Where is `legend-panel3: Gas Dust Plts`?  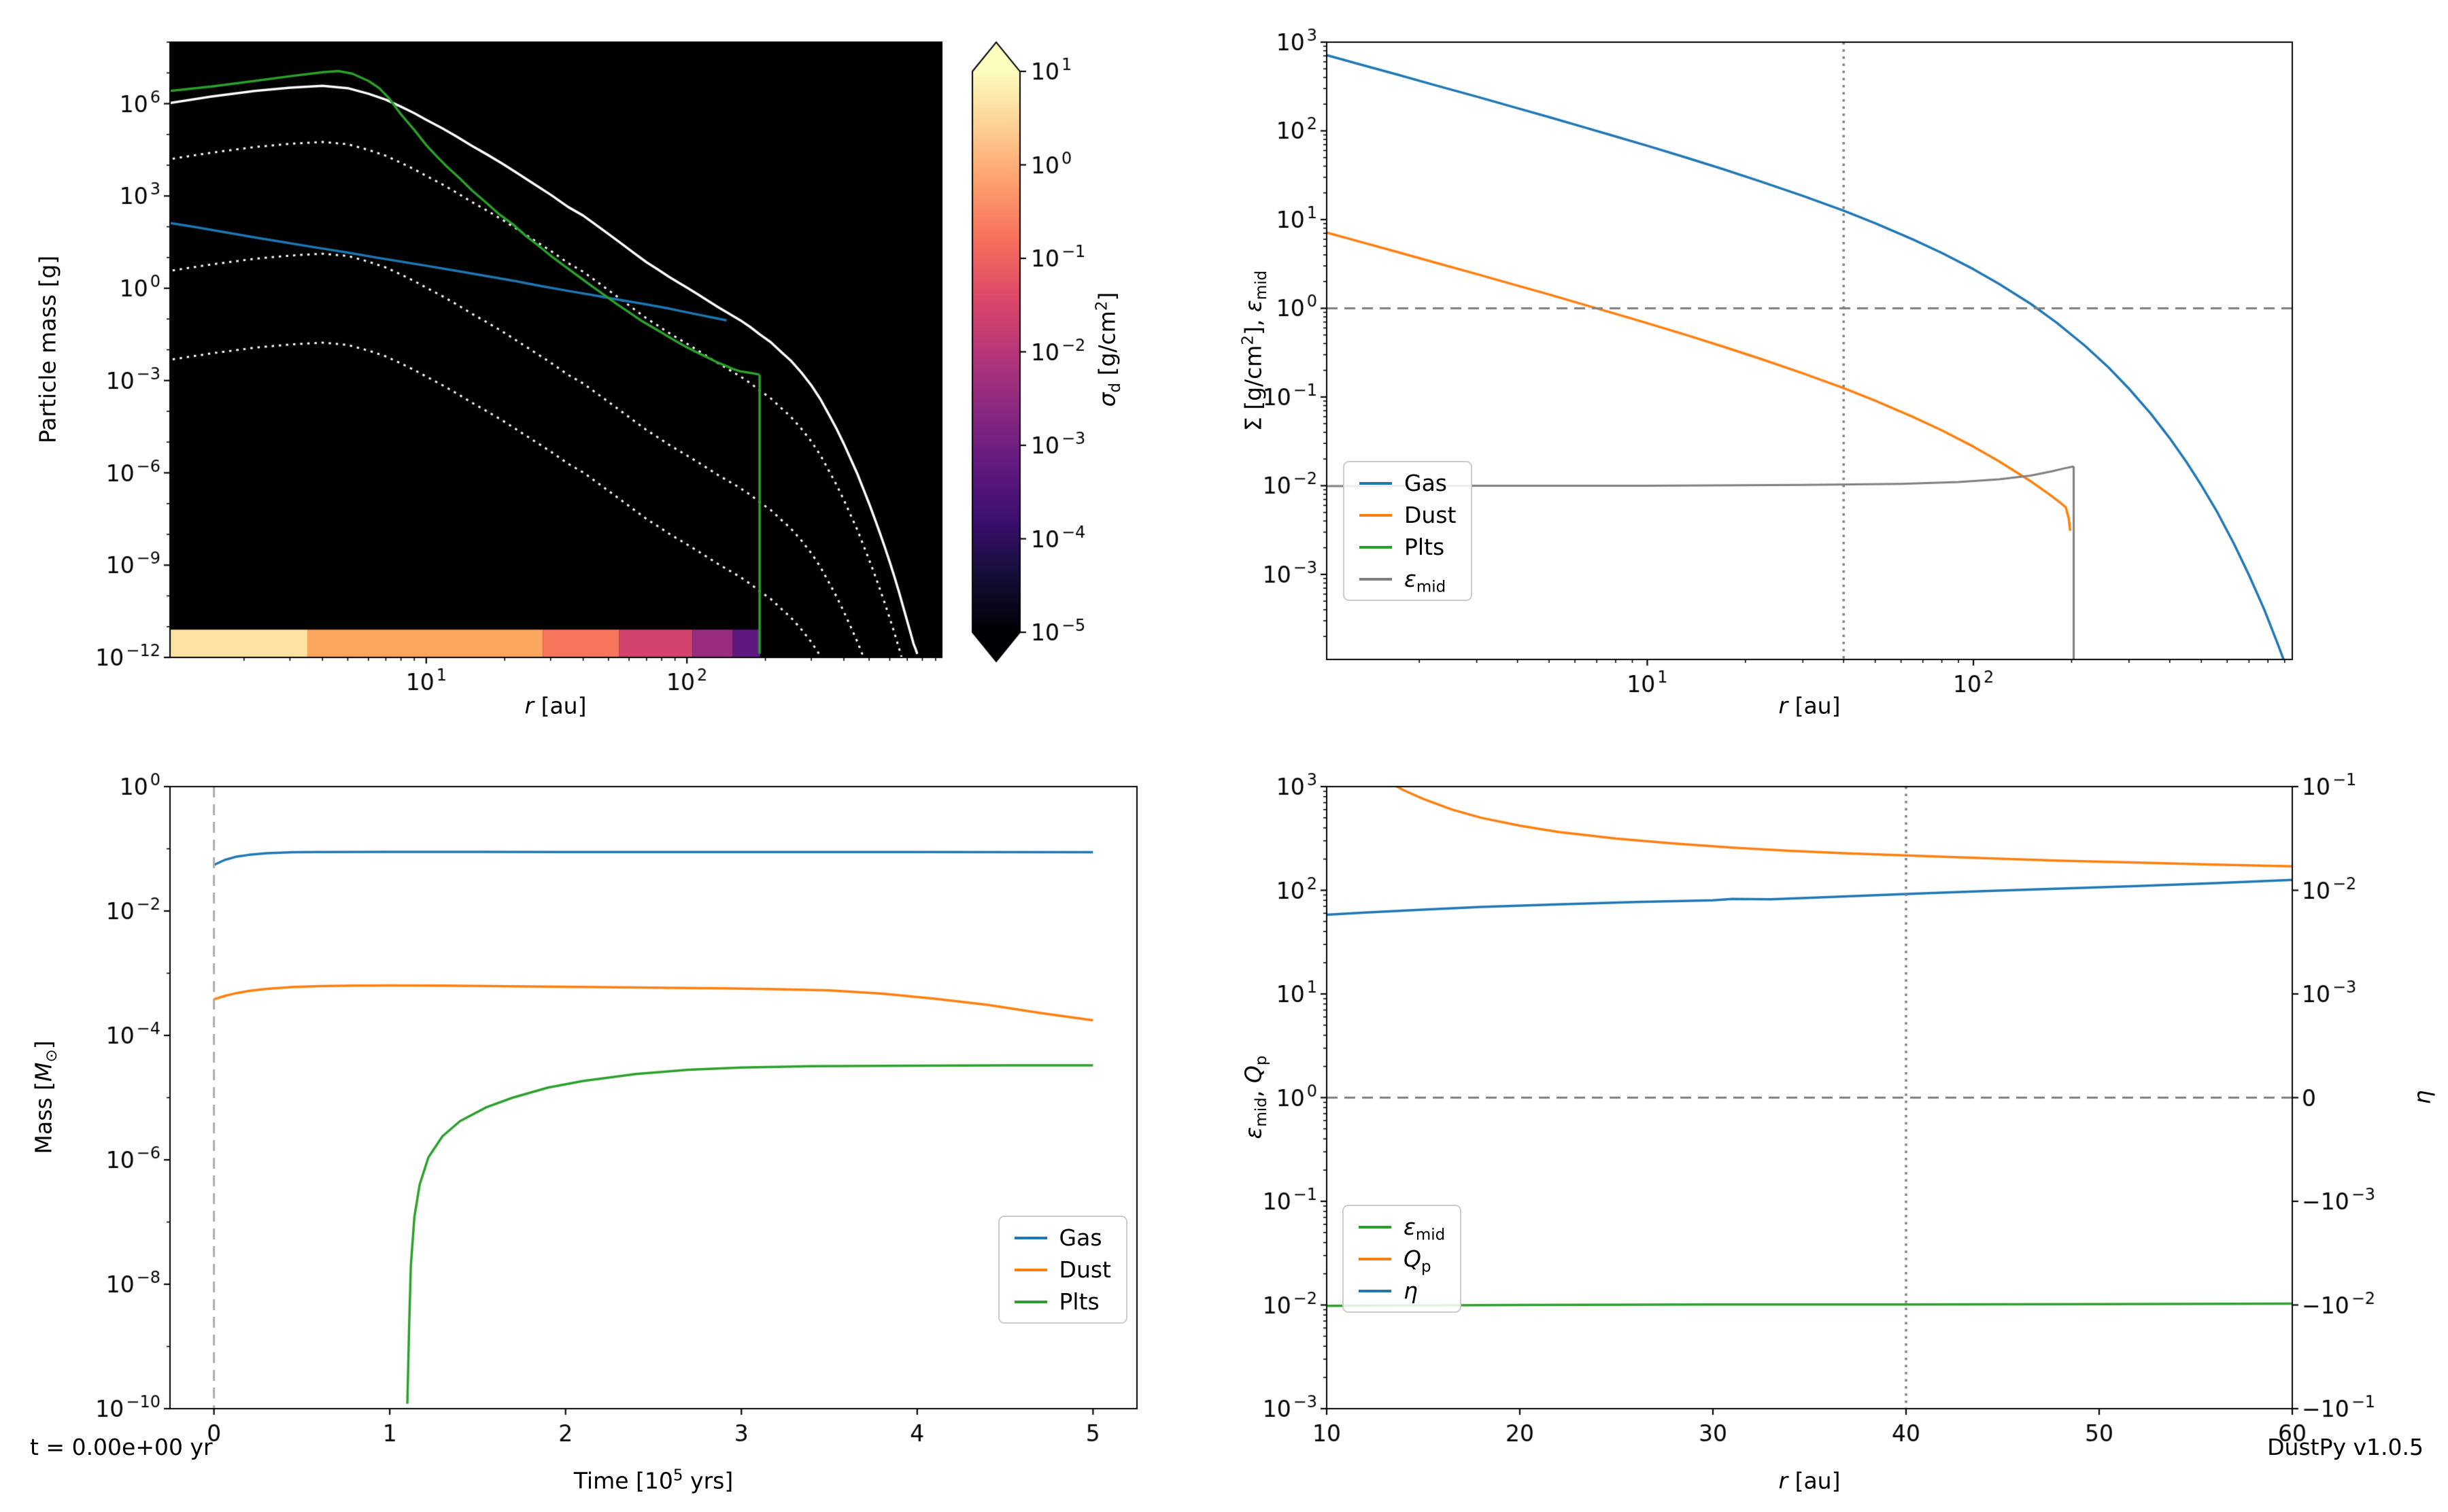 legend-panel3: Gas Dust Plts is located at coordinates (1062, 1270).